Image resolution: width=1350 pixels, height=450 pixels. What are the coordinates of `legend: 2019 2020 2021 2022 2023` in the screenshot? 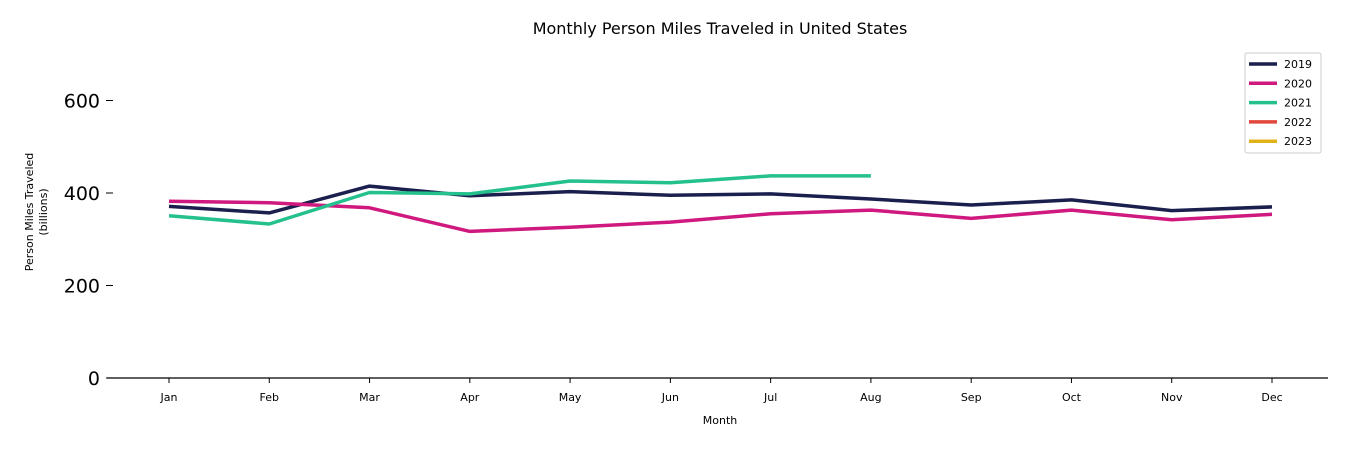 It's located at (1283, 103).